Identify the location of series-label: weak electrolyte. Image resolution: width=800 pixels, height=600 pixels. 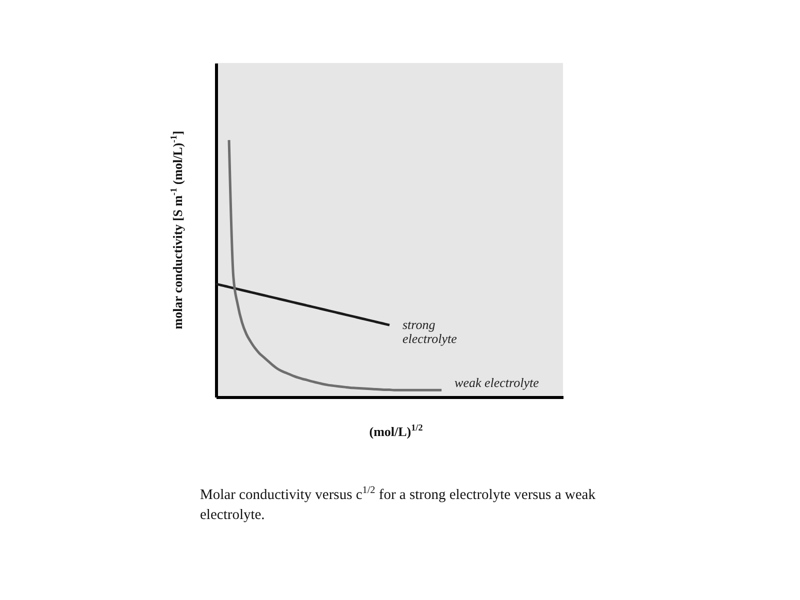
(497, 382).